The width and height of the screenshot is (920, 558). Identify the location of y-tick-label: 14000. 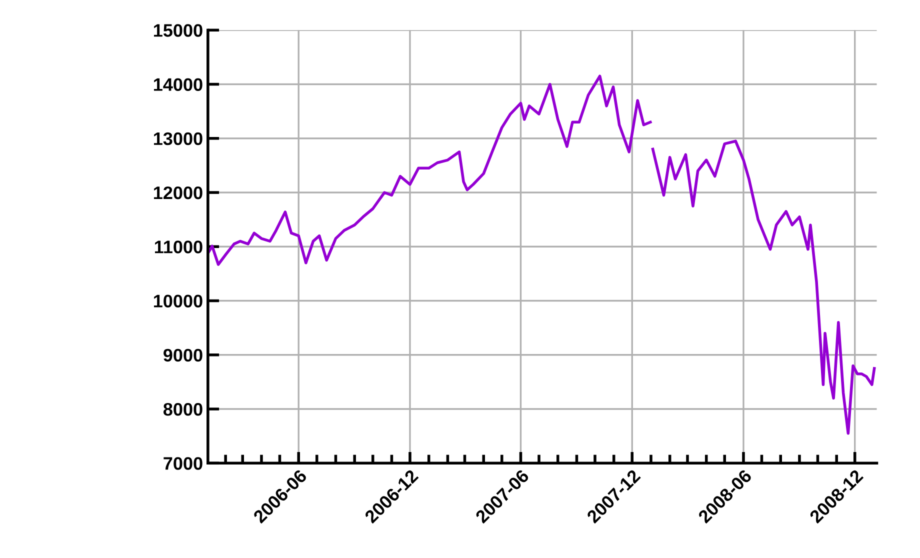
(178, 84).